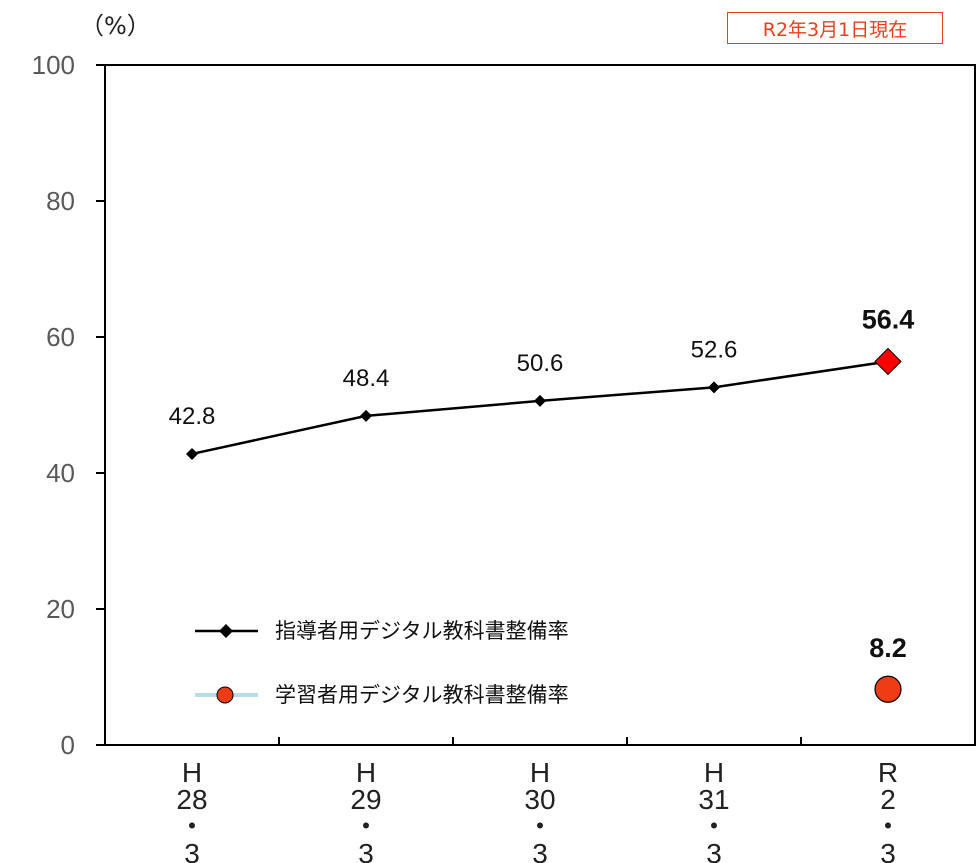 This screenshot has width=977, height=863. Describe the element at coordinates (888, 689) in the screenshot. I see `data-point-student` at that location.